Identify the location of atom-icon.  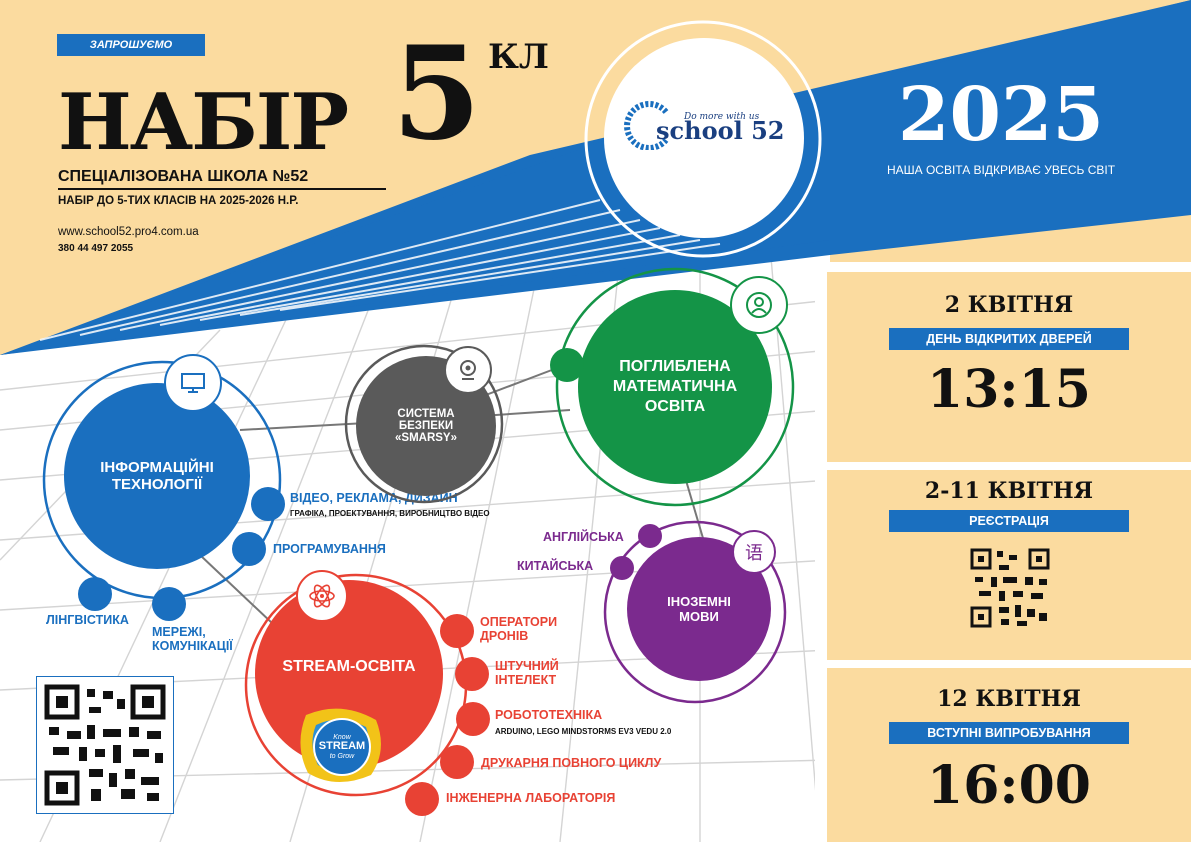
(322, 596).